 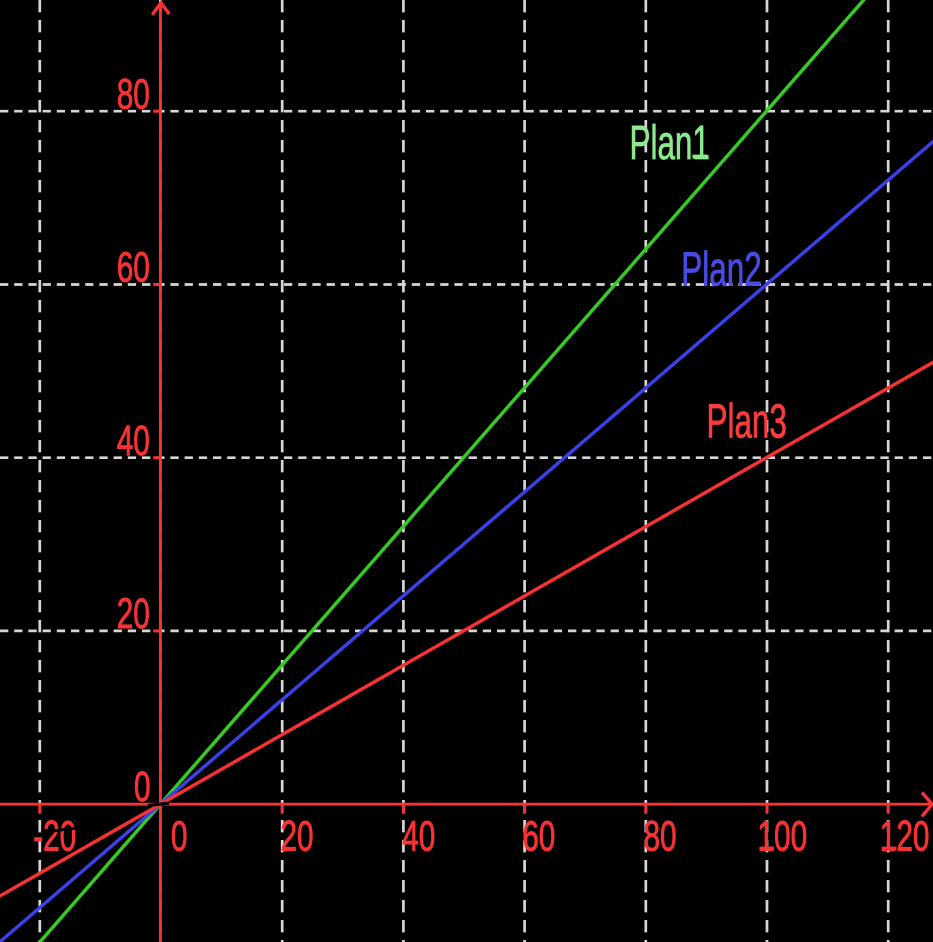 What do you see at coordinates (782, 836) in the screenshot?
I see `svg-text: 100` at bounding box center [782, 836].